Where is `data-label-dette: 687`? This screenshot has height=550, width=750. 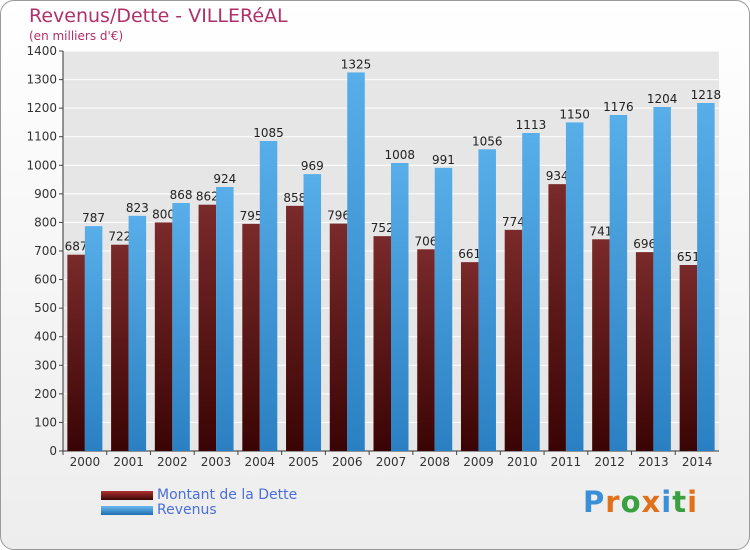 data-label-dette: 687 is located at coordinates (76, 247).